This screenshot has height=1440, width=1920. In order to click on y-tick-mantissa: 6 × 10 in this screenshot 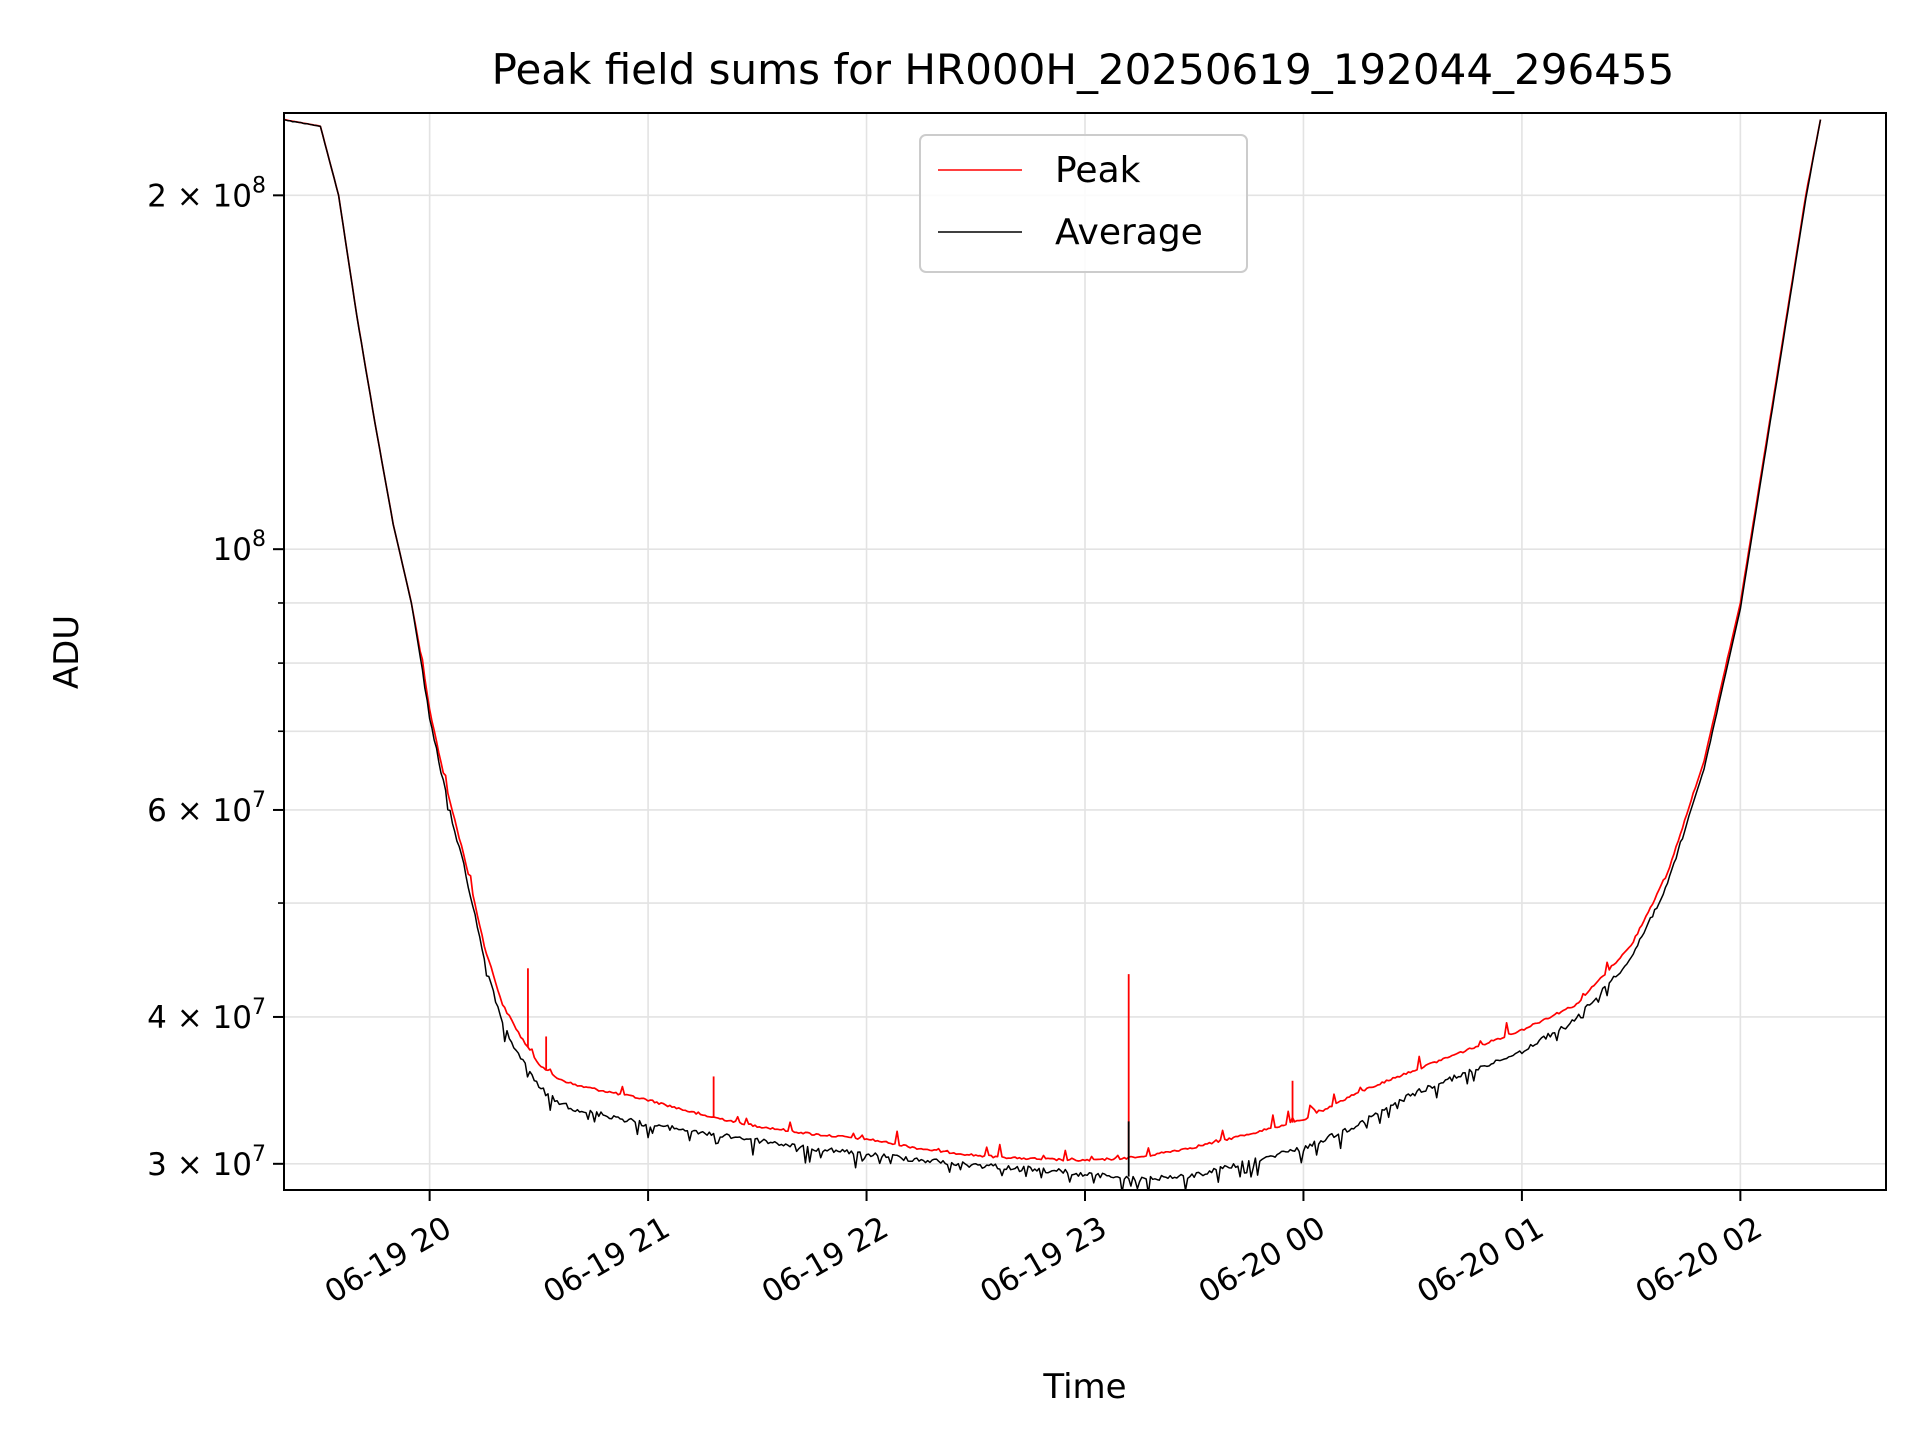, I will do `click(199, 811)`.